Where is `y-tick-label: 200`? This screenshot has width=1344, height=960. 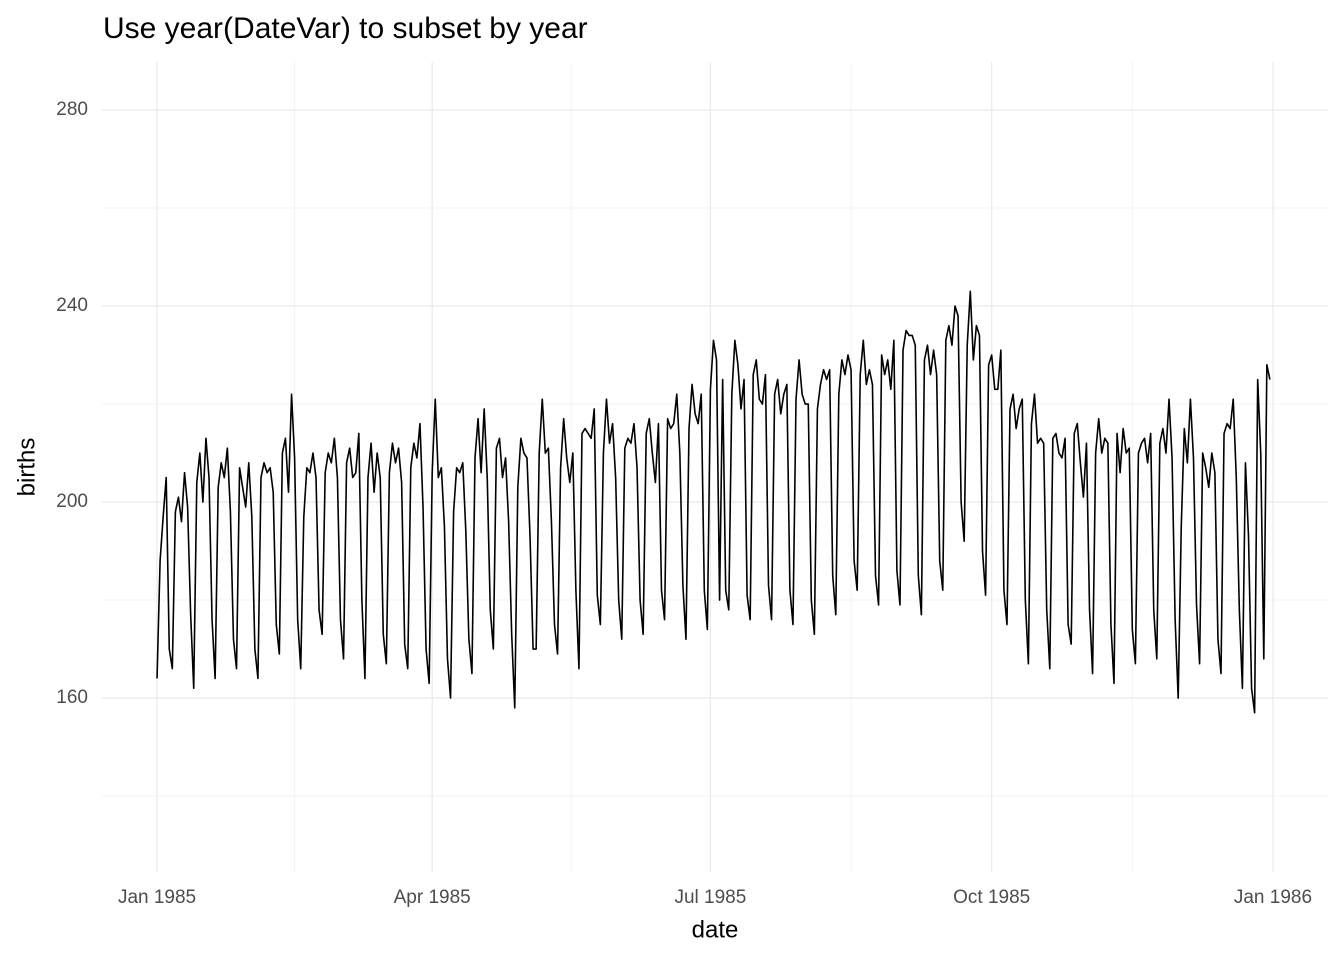 y-tick-label: 200 is located at coordinates (72, 501).